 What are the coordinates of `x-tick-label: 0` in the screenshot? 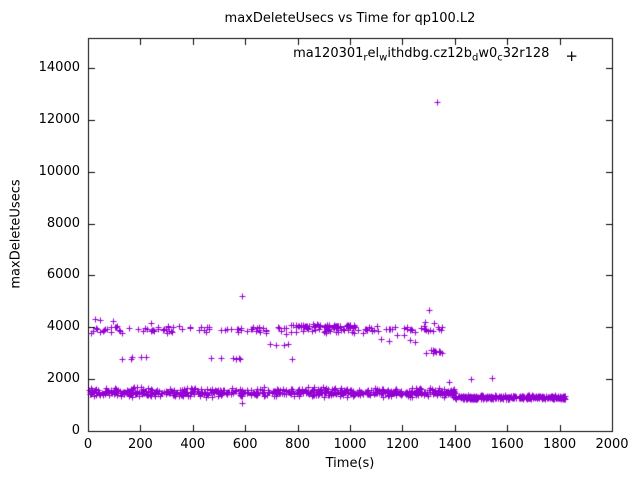 It's located at (88, 444).